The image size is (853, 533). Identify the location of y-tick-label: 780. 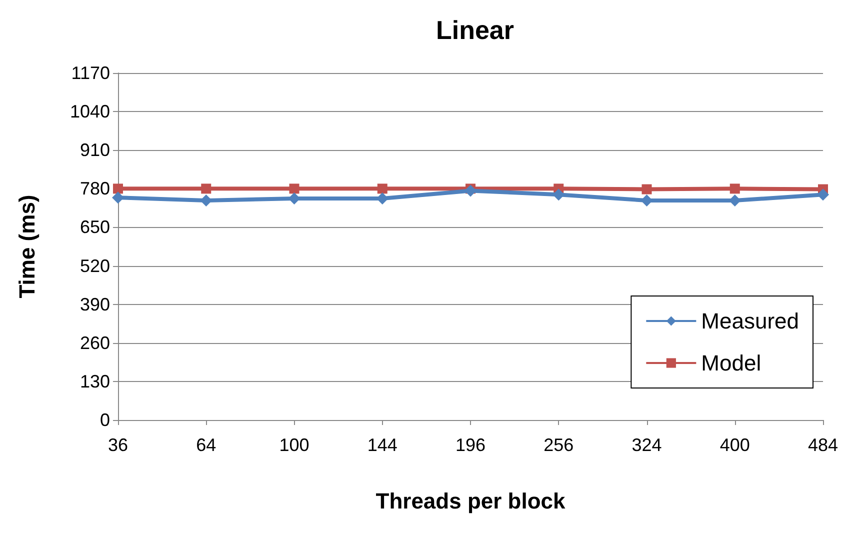
(95, 188).